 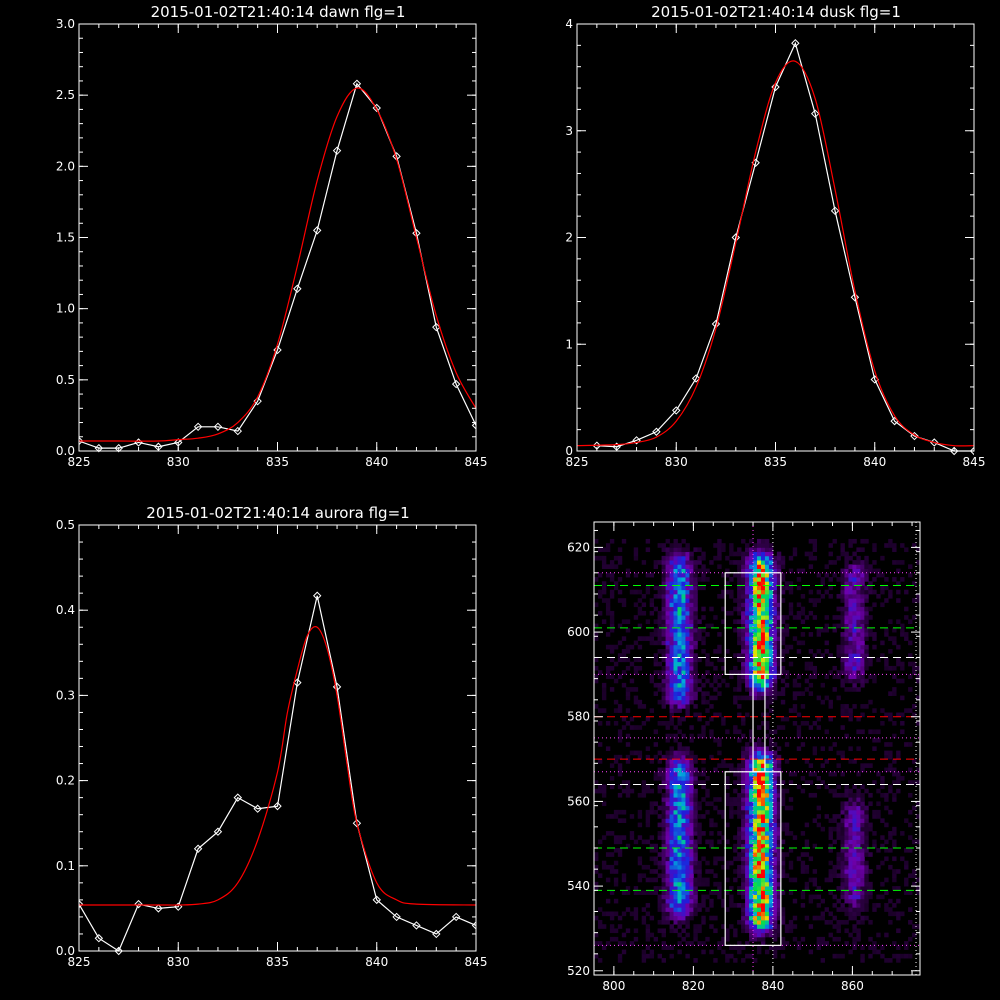 I want to click on x-tick-label: 820, so click(x=693, y=986).